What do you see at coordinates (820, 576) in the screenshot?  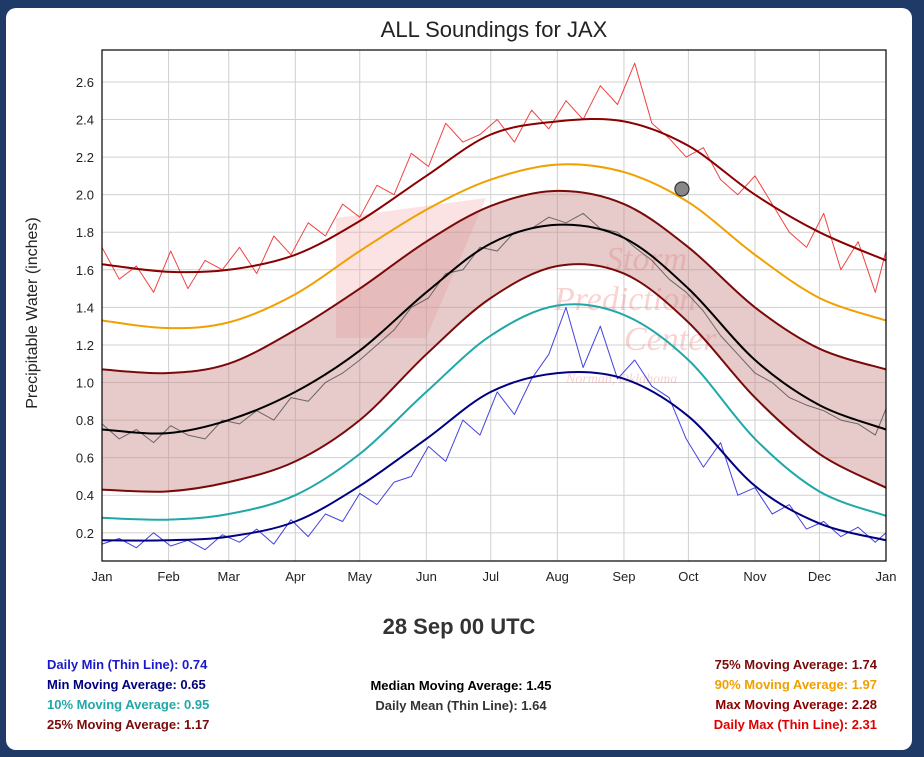 I see `x-tick-label: Dec` at bounding box center [820, 576].